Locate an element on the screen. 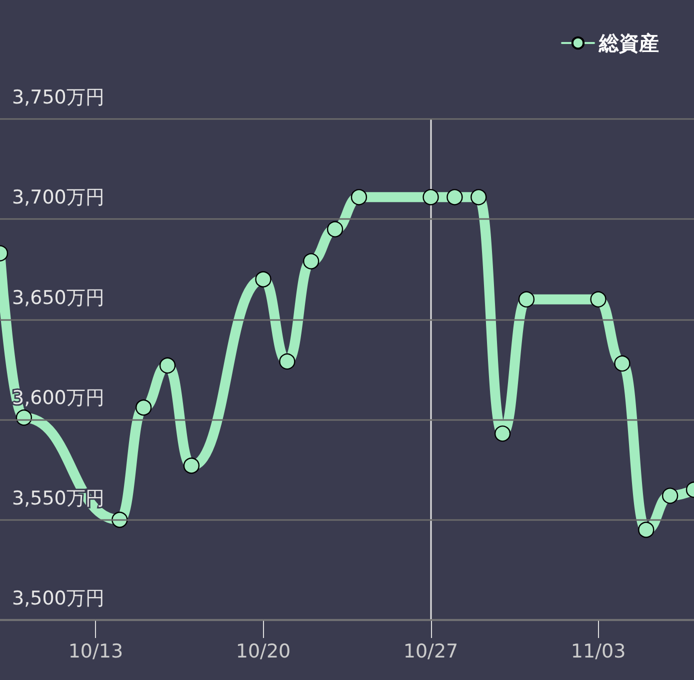  y-tick-label: 3,700万円 is located at coordinates (58, 197).